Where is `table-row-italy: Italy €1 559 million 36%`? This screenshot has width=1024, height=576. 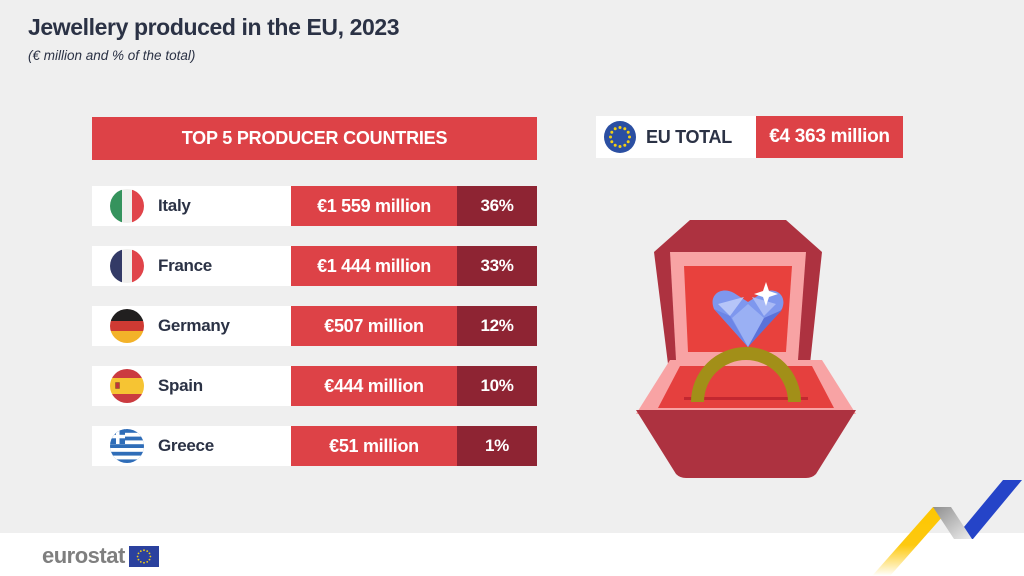 table-row-italy: Italy €1 559 million 36% is located at coordinates (314, 206).